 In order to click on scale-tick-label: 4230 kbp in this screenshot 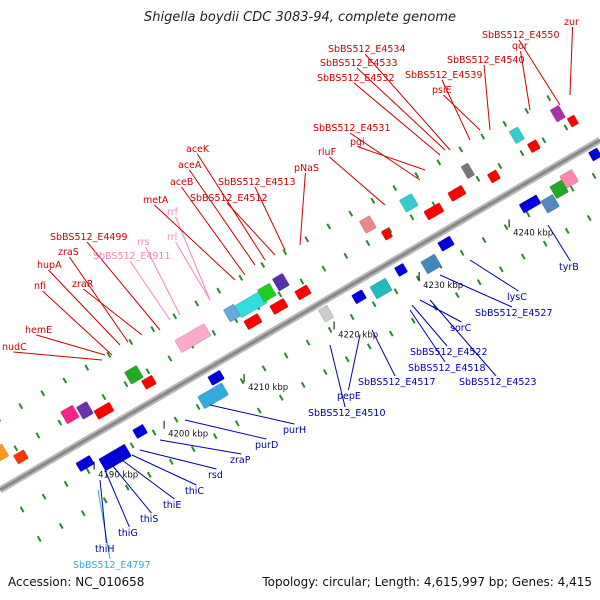, I will do `click(443, 286)`.